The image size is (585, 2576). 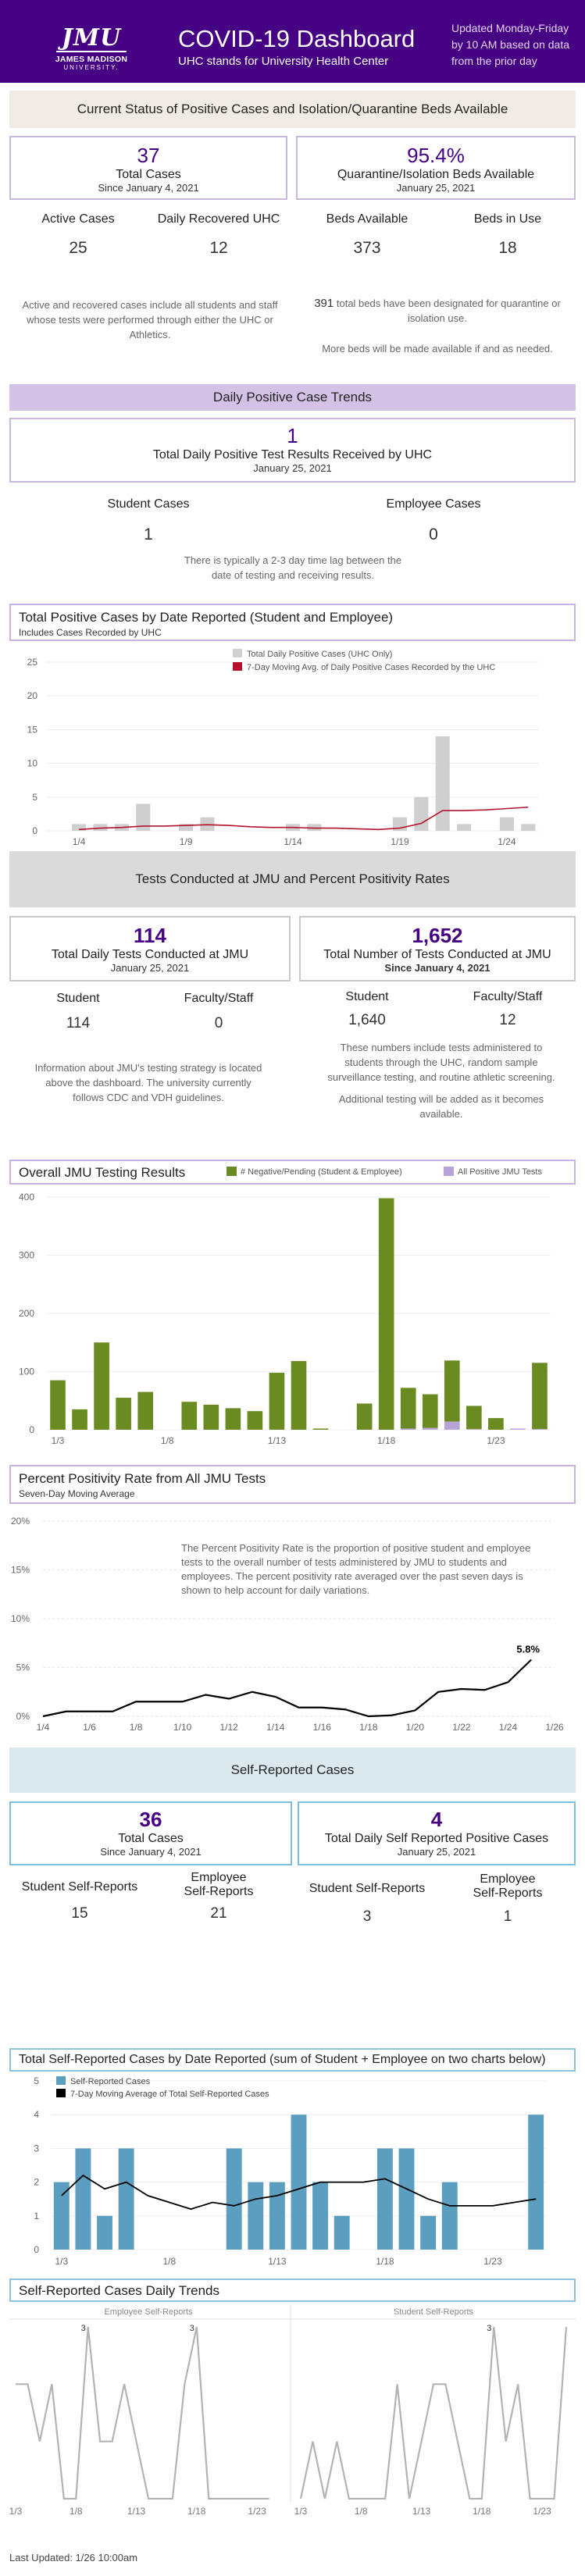 I want to click on x-tick-label: 1/24, so click(x=508, y=1728).